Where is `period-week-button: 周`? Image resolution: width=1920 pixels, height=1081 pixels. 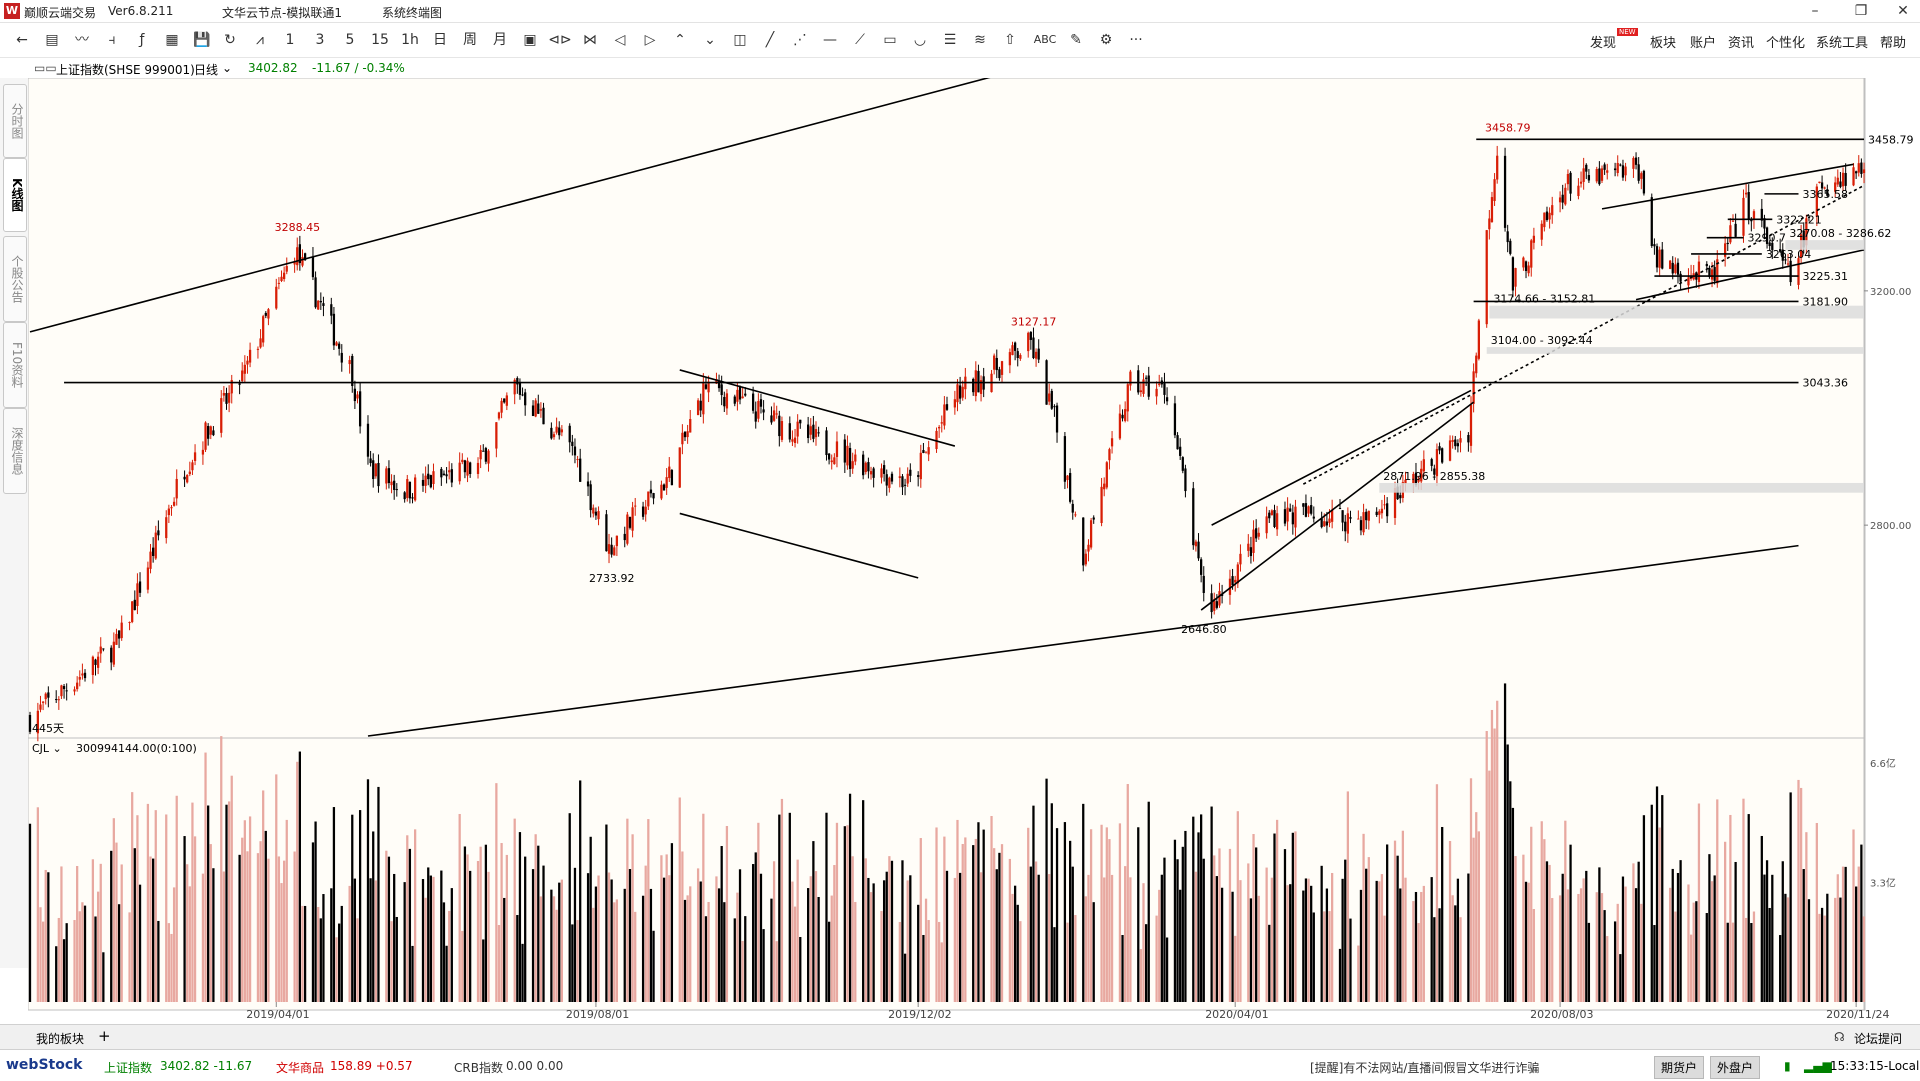
period-week-button: 周 is located at coordinates (470, 40).